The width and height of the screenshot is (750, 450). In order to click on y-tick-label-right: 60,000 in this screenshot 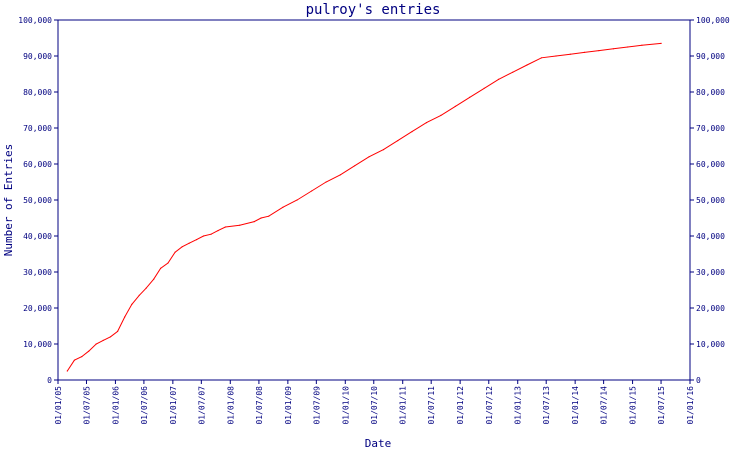, I will do `click(710, 164)`.